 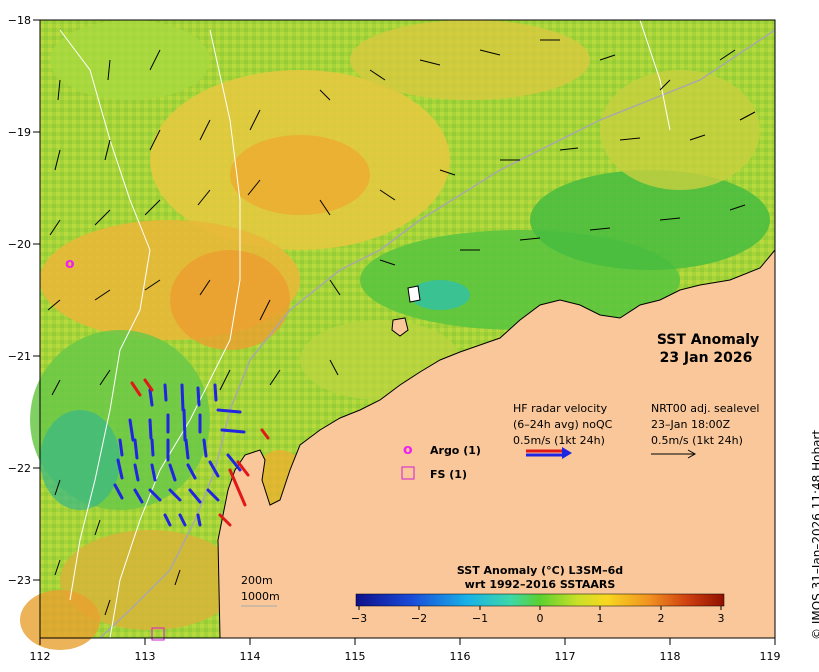 I want to click on nrt-legend-line3: 0.5m/s (1kt 24h), so click(x=697, y=440).